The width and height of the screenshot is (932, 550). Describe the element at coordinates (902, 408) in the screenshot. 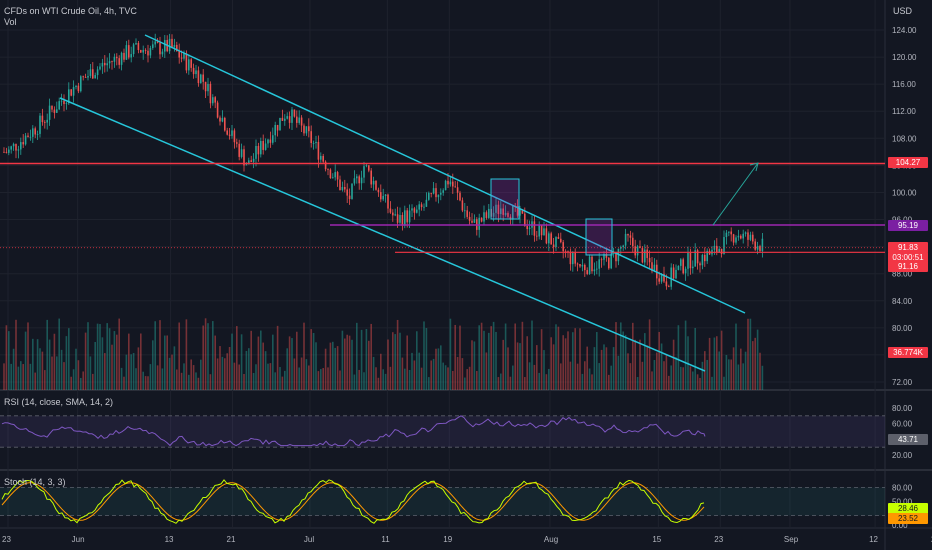

I see `rsi-tick-label: 80.00` at that location.